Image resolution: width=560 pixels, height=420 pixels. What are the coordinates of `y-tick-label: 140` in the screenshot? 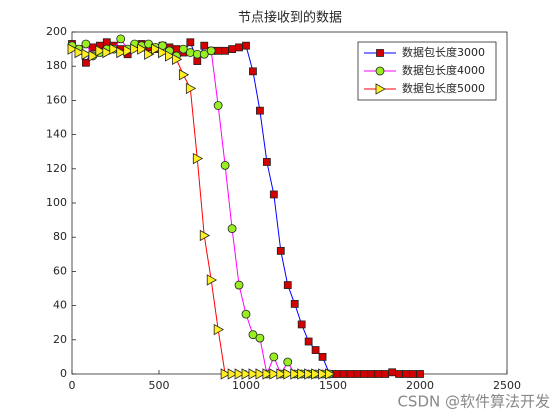 It's located at (56, 134).